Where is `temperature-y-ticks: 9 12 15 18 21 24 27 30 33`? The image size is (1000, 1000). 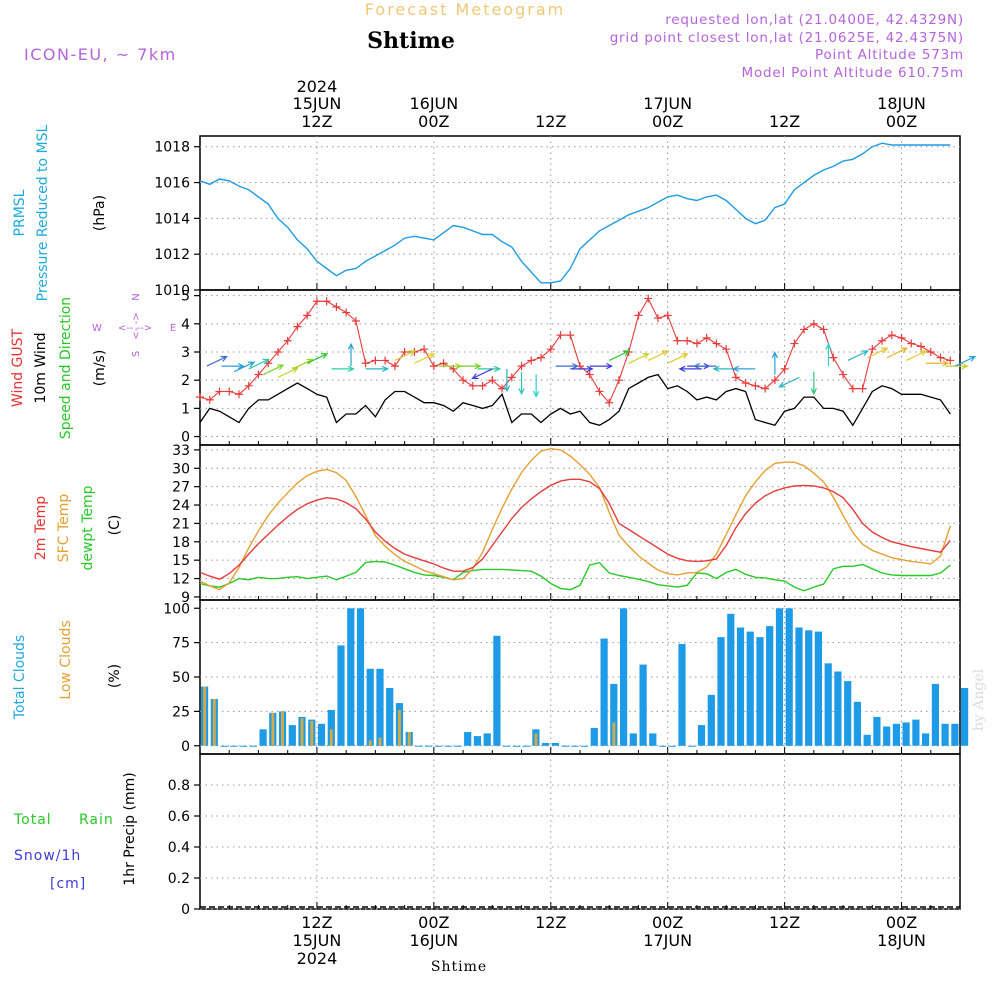 temperature-y-ticks: 9 12 15 18 21 24 27 30 33 is located at coordinates (186, 524).